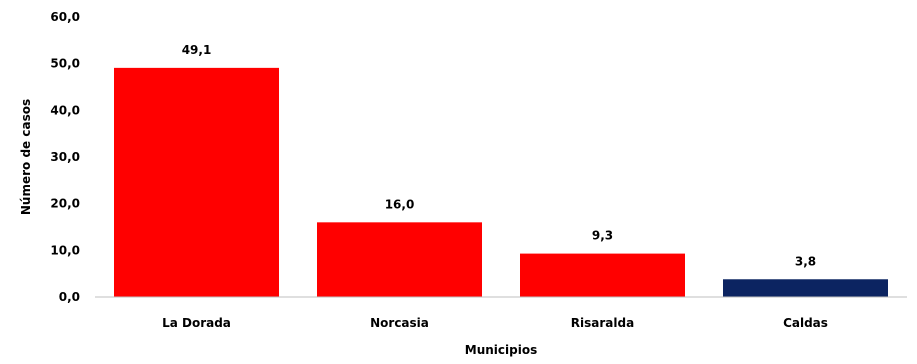 This screenshot has width=917, height=364. What do you see at coordinates (65, 204) in the screenshot?
I see `y-tick-label: 20,0` at bounding box center [65, 204].